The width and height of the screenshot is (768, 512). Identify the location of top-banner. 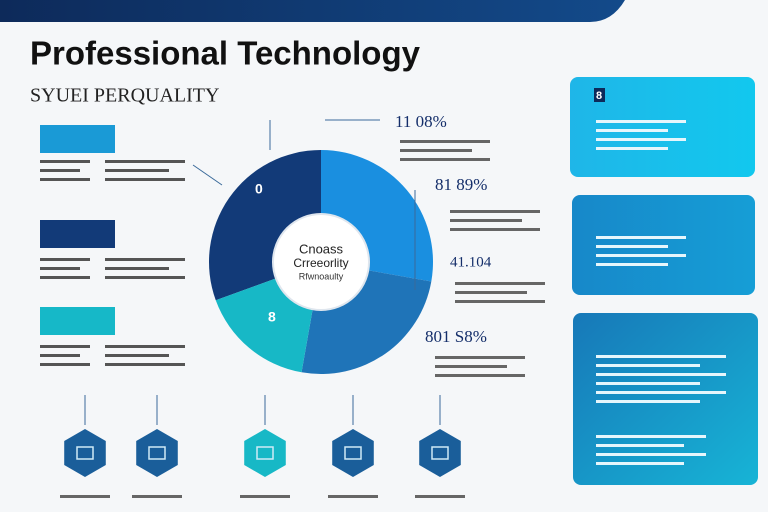
(312, 11).